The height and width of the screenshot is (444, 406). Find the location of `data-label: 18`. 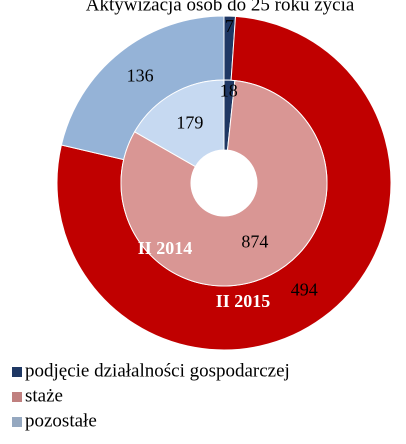

data-label: 18 is located at coordinates (229, 90).